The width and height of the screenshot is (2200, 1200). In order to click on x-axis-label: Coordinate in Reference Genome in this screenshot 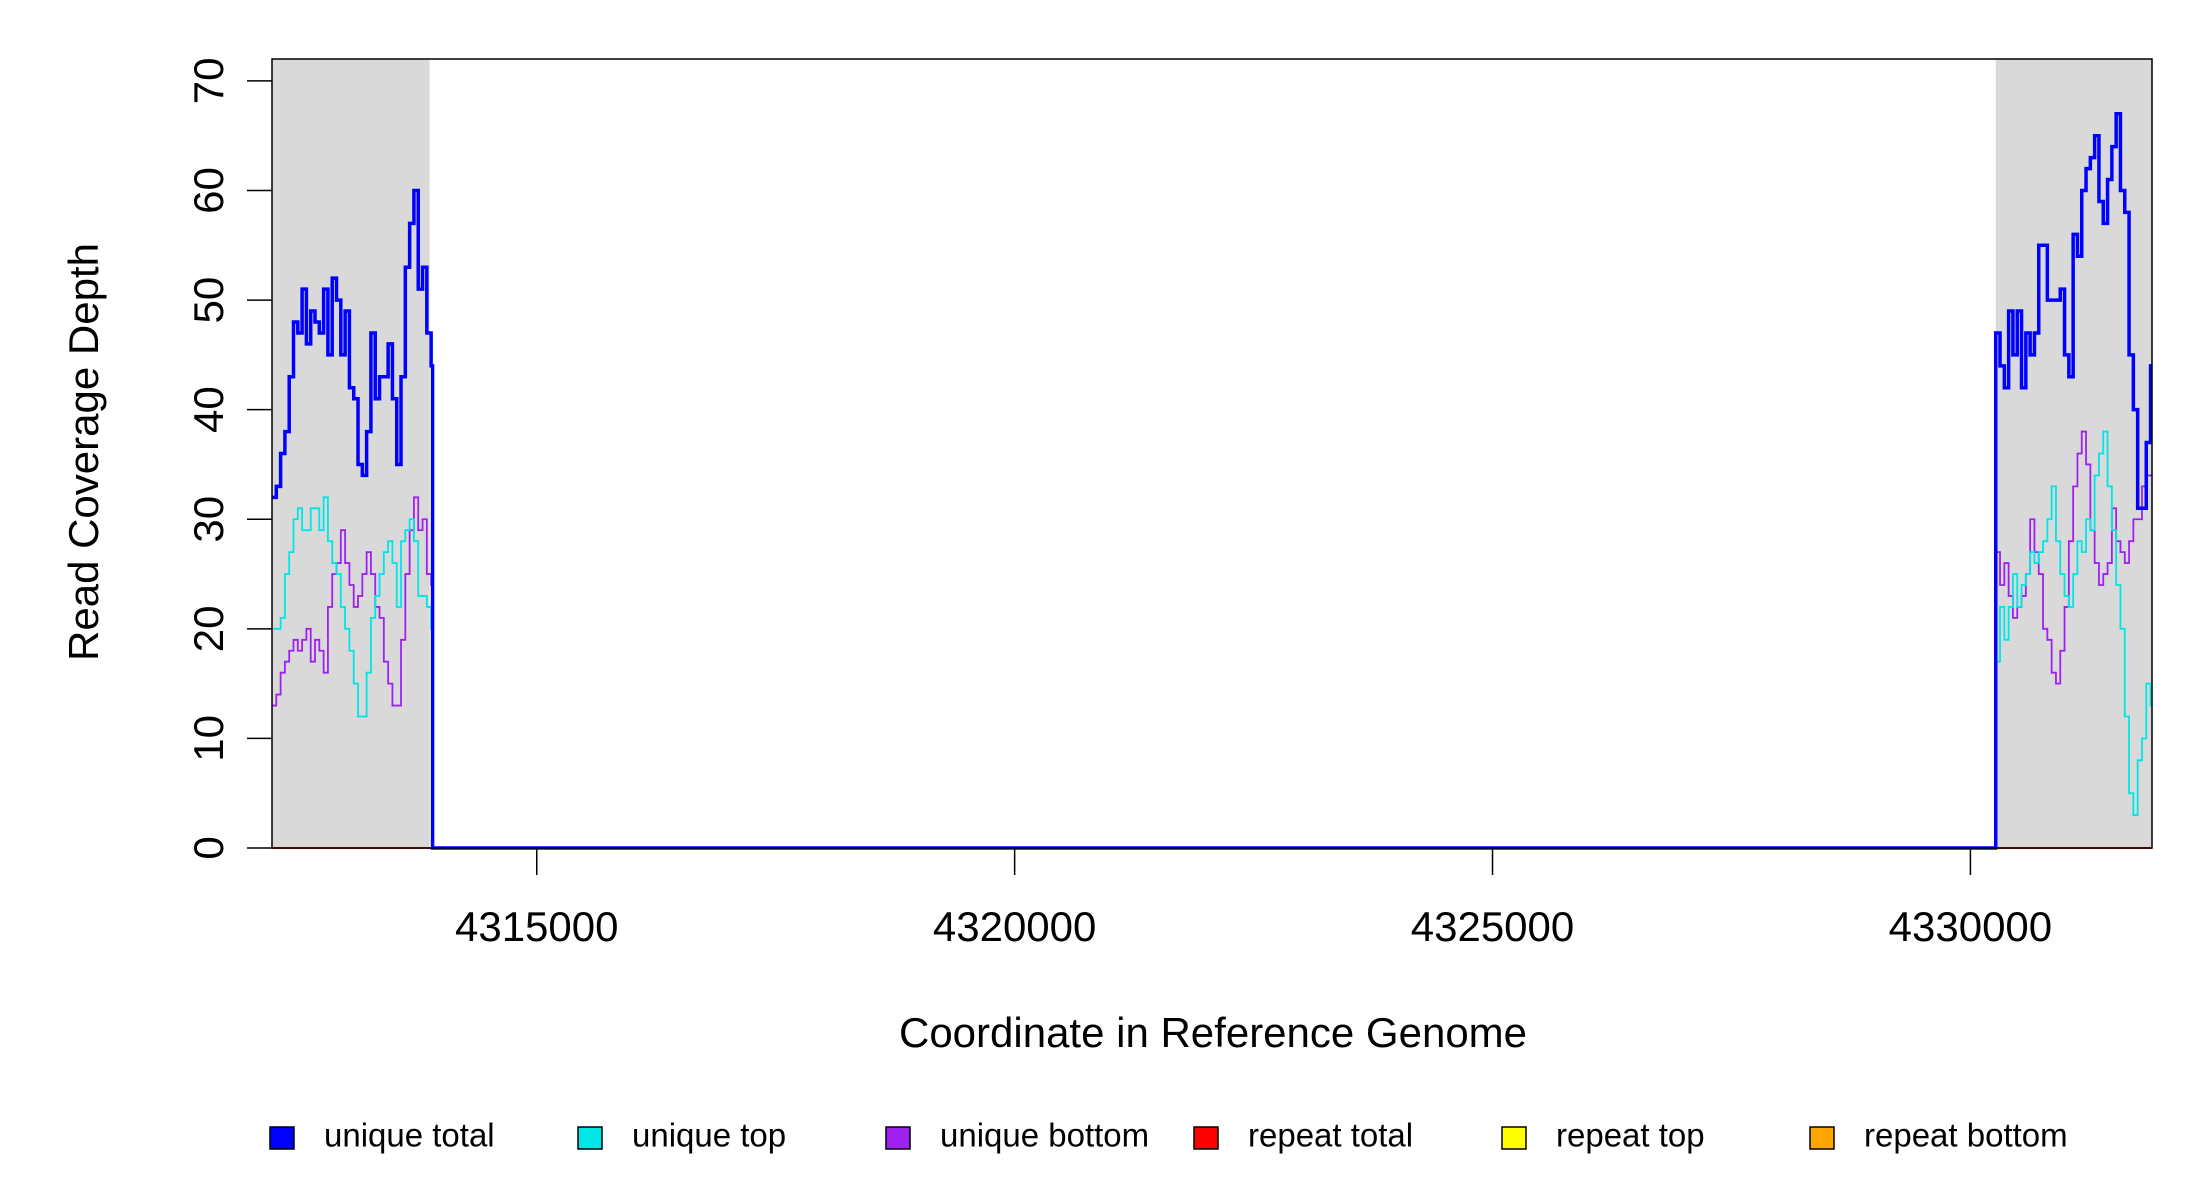, I will do `click(1213, 1032)`.